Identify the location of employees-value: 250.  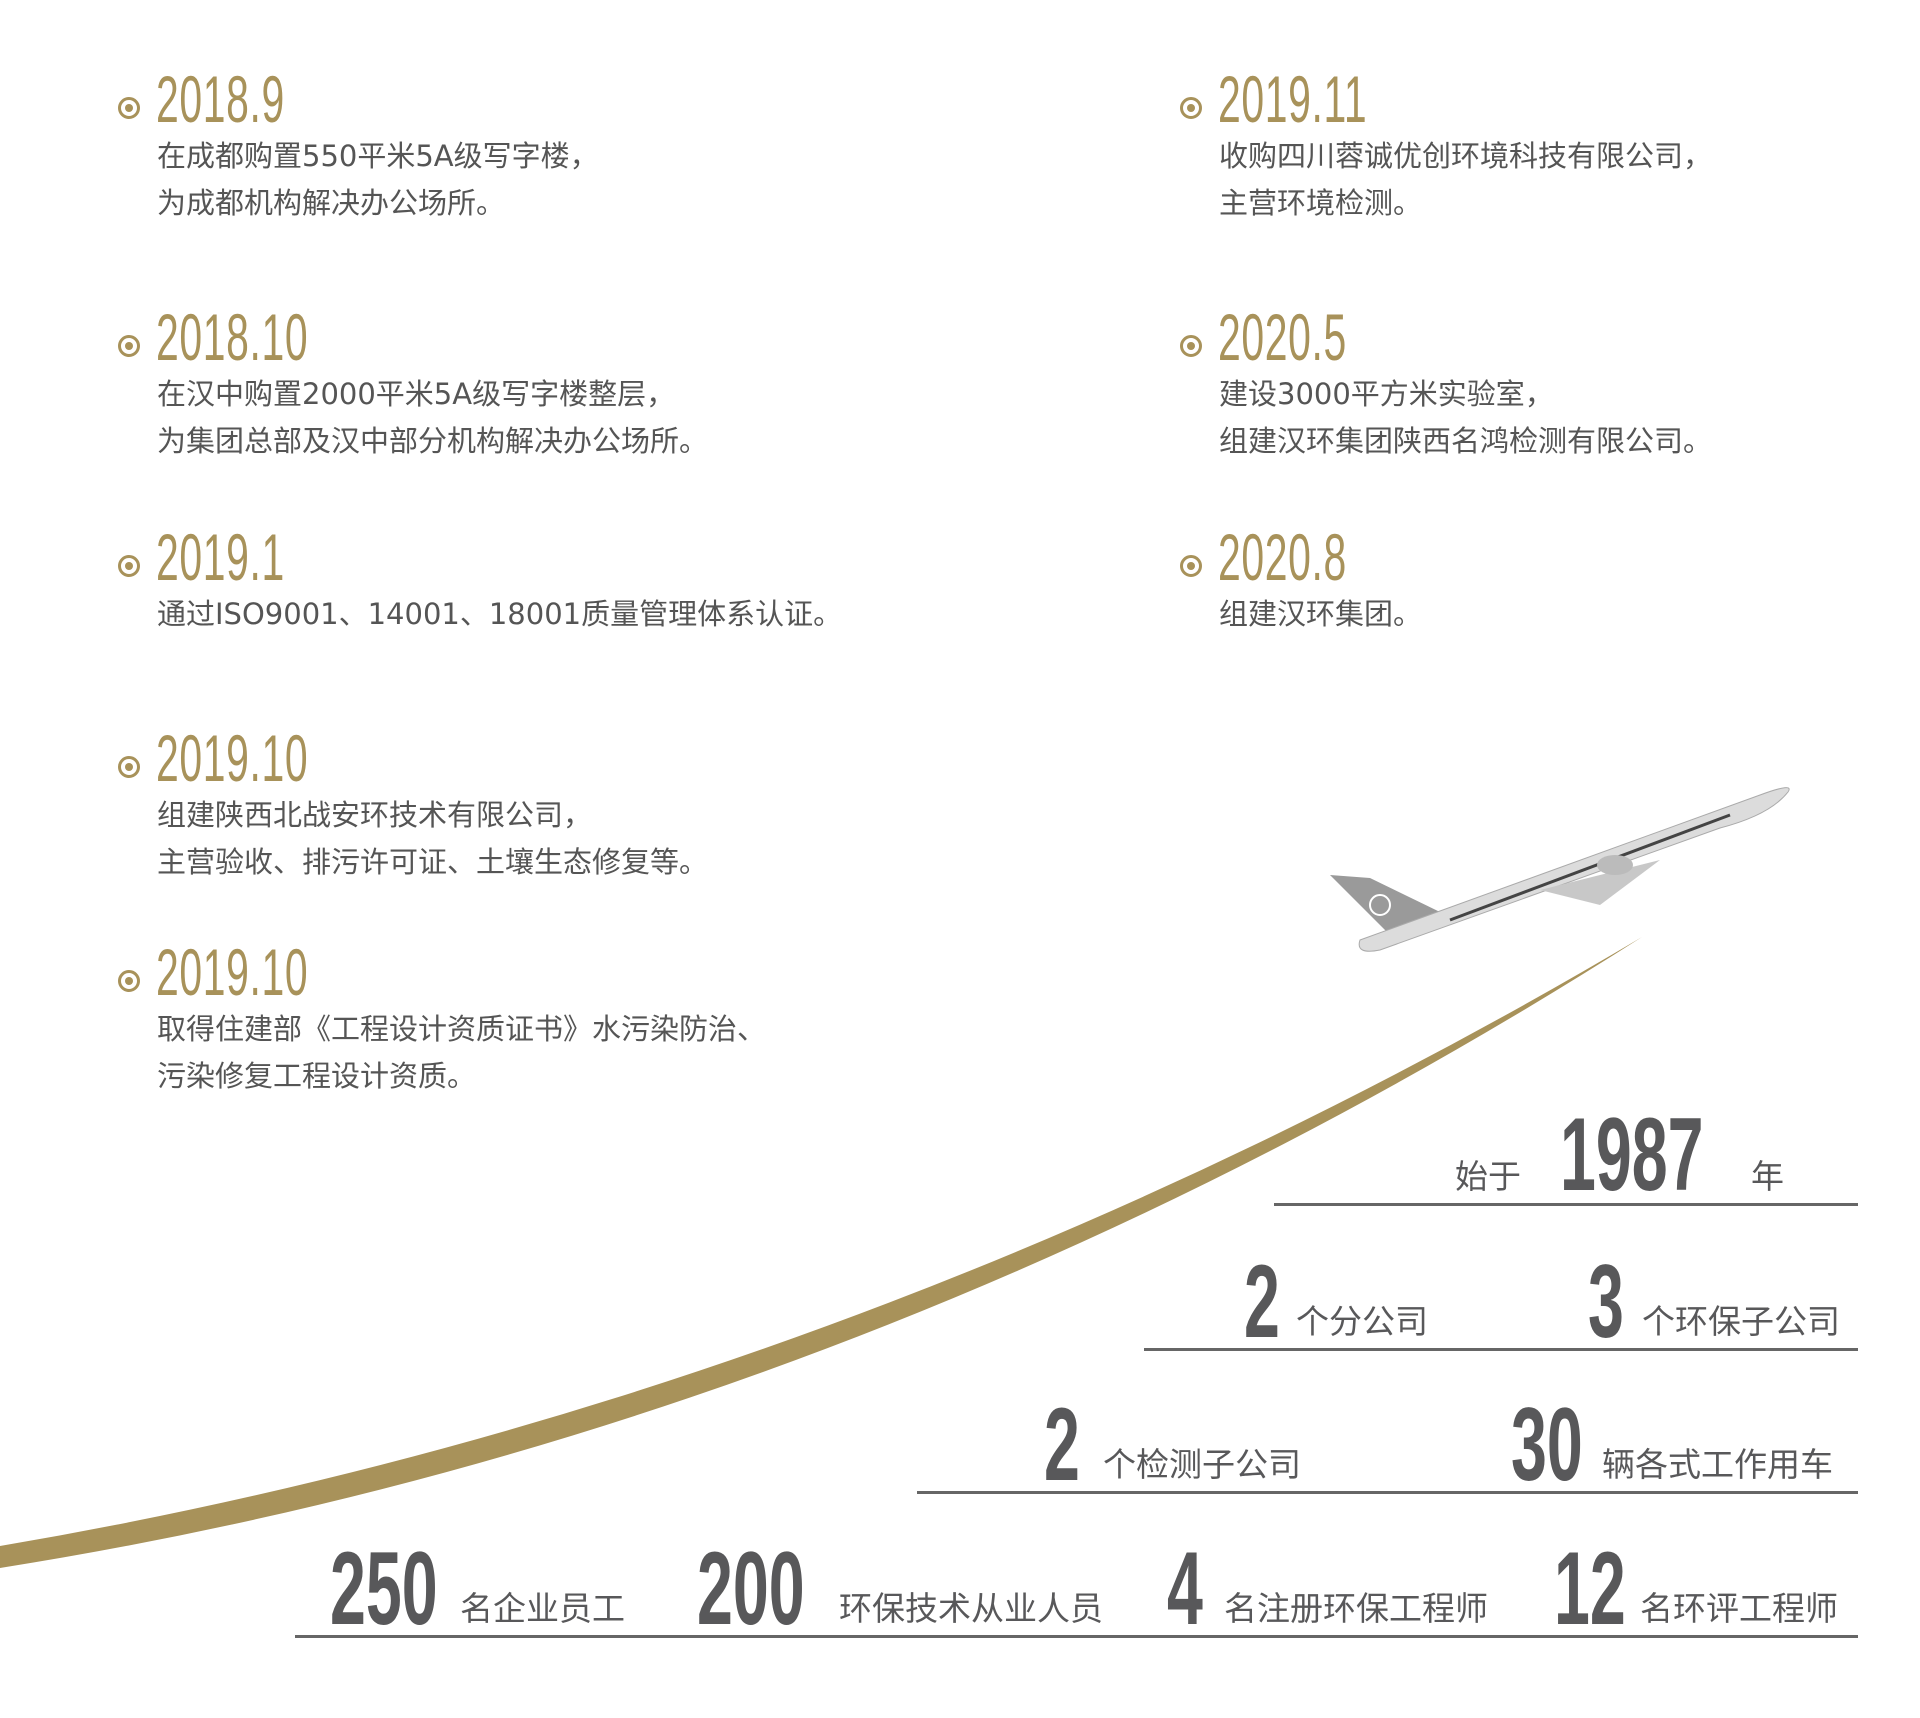
(384, 1589).